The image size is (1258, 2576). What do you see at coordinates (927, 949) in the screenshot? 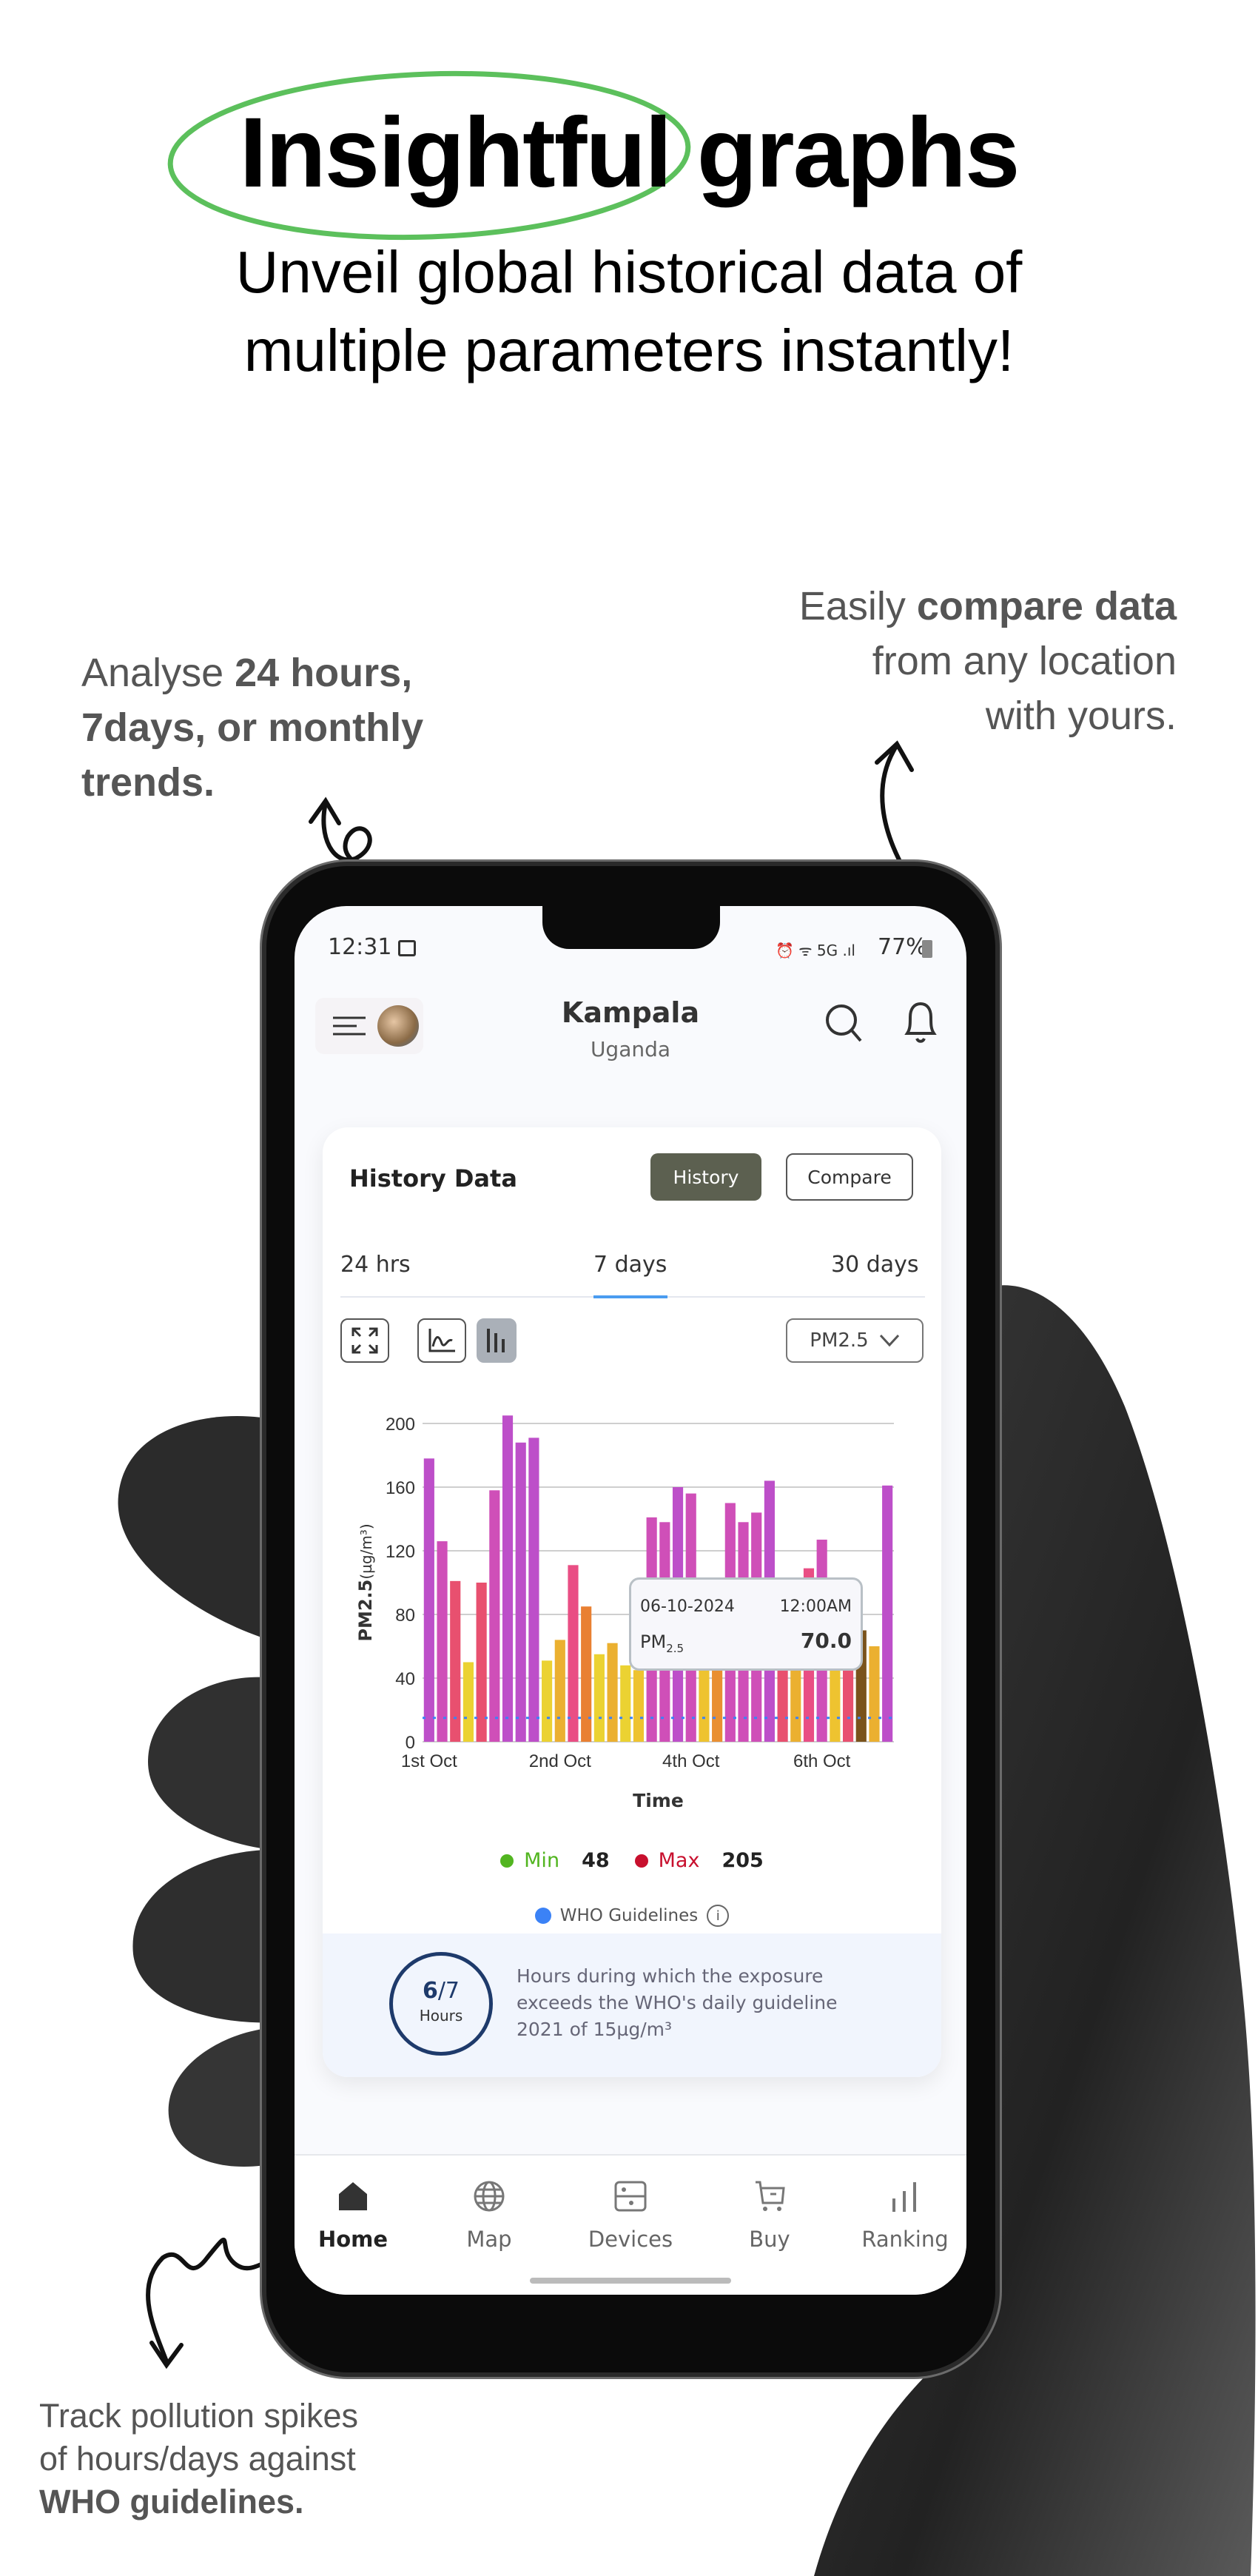
I see `battery-icon` at bounding box center [927, 949].